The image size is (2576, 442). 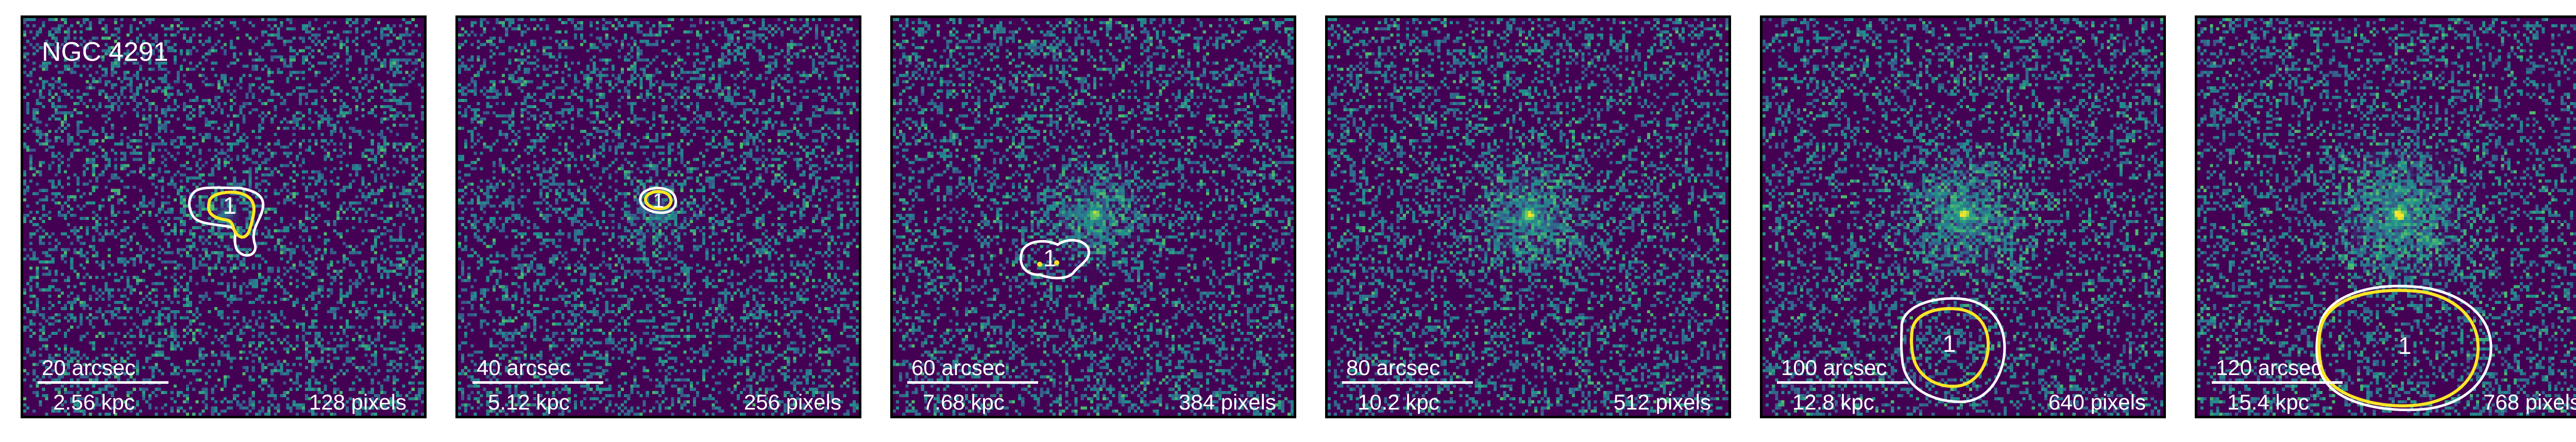 What do you see at coordinates (1393, 367) in the screenshot?
I see `arcsec-label: 80 arcsec` at bounding box center [1393, 367].